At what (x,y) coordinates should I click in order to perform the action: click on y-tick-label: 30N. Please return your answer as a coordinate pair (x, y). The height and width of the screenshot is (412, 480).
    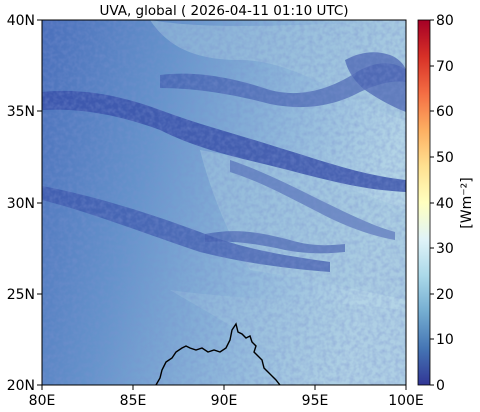
    Looking at the image, I should click on (21, 204).